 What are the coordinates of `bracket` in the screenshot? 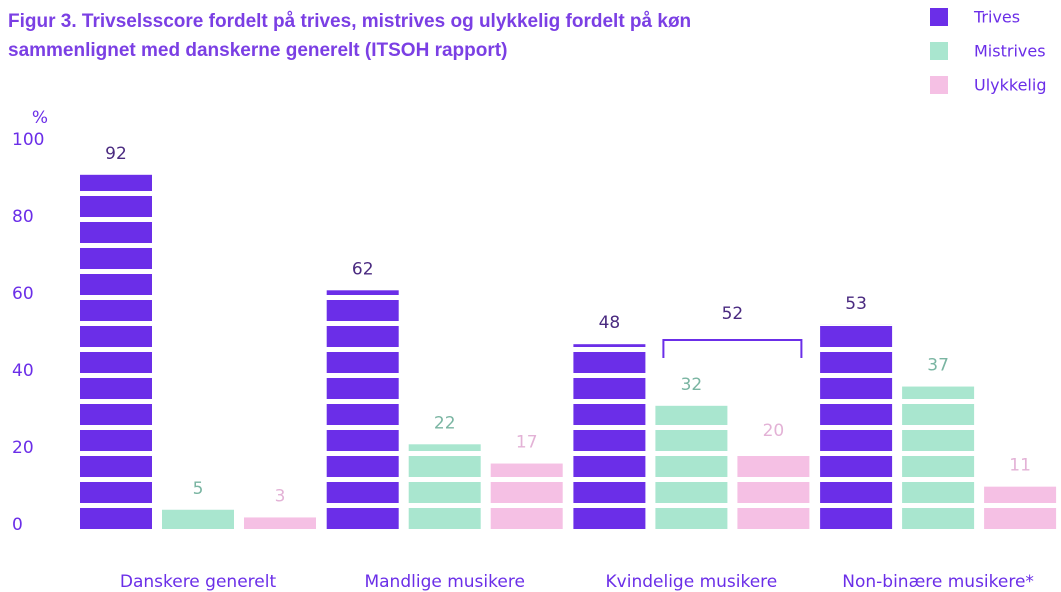 It's located at (732, 348).